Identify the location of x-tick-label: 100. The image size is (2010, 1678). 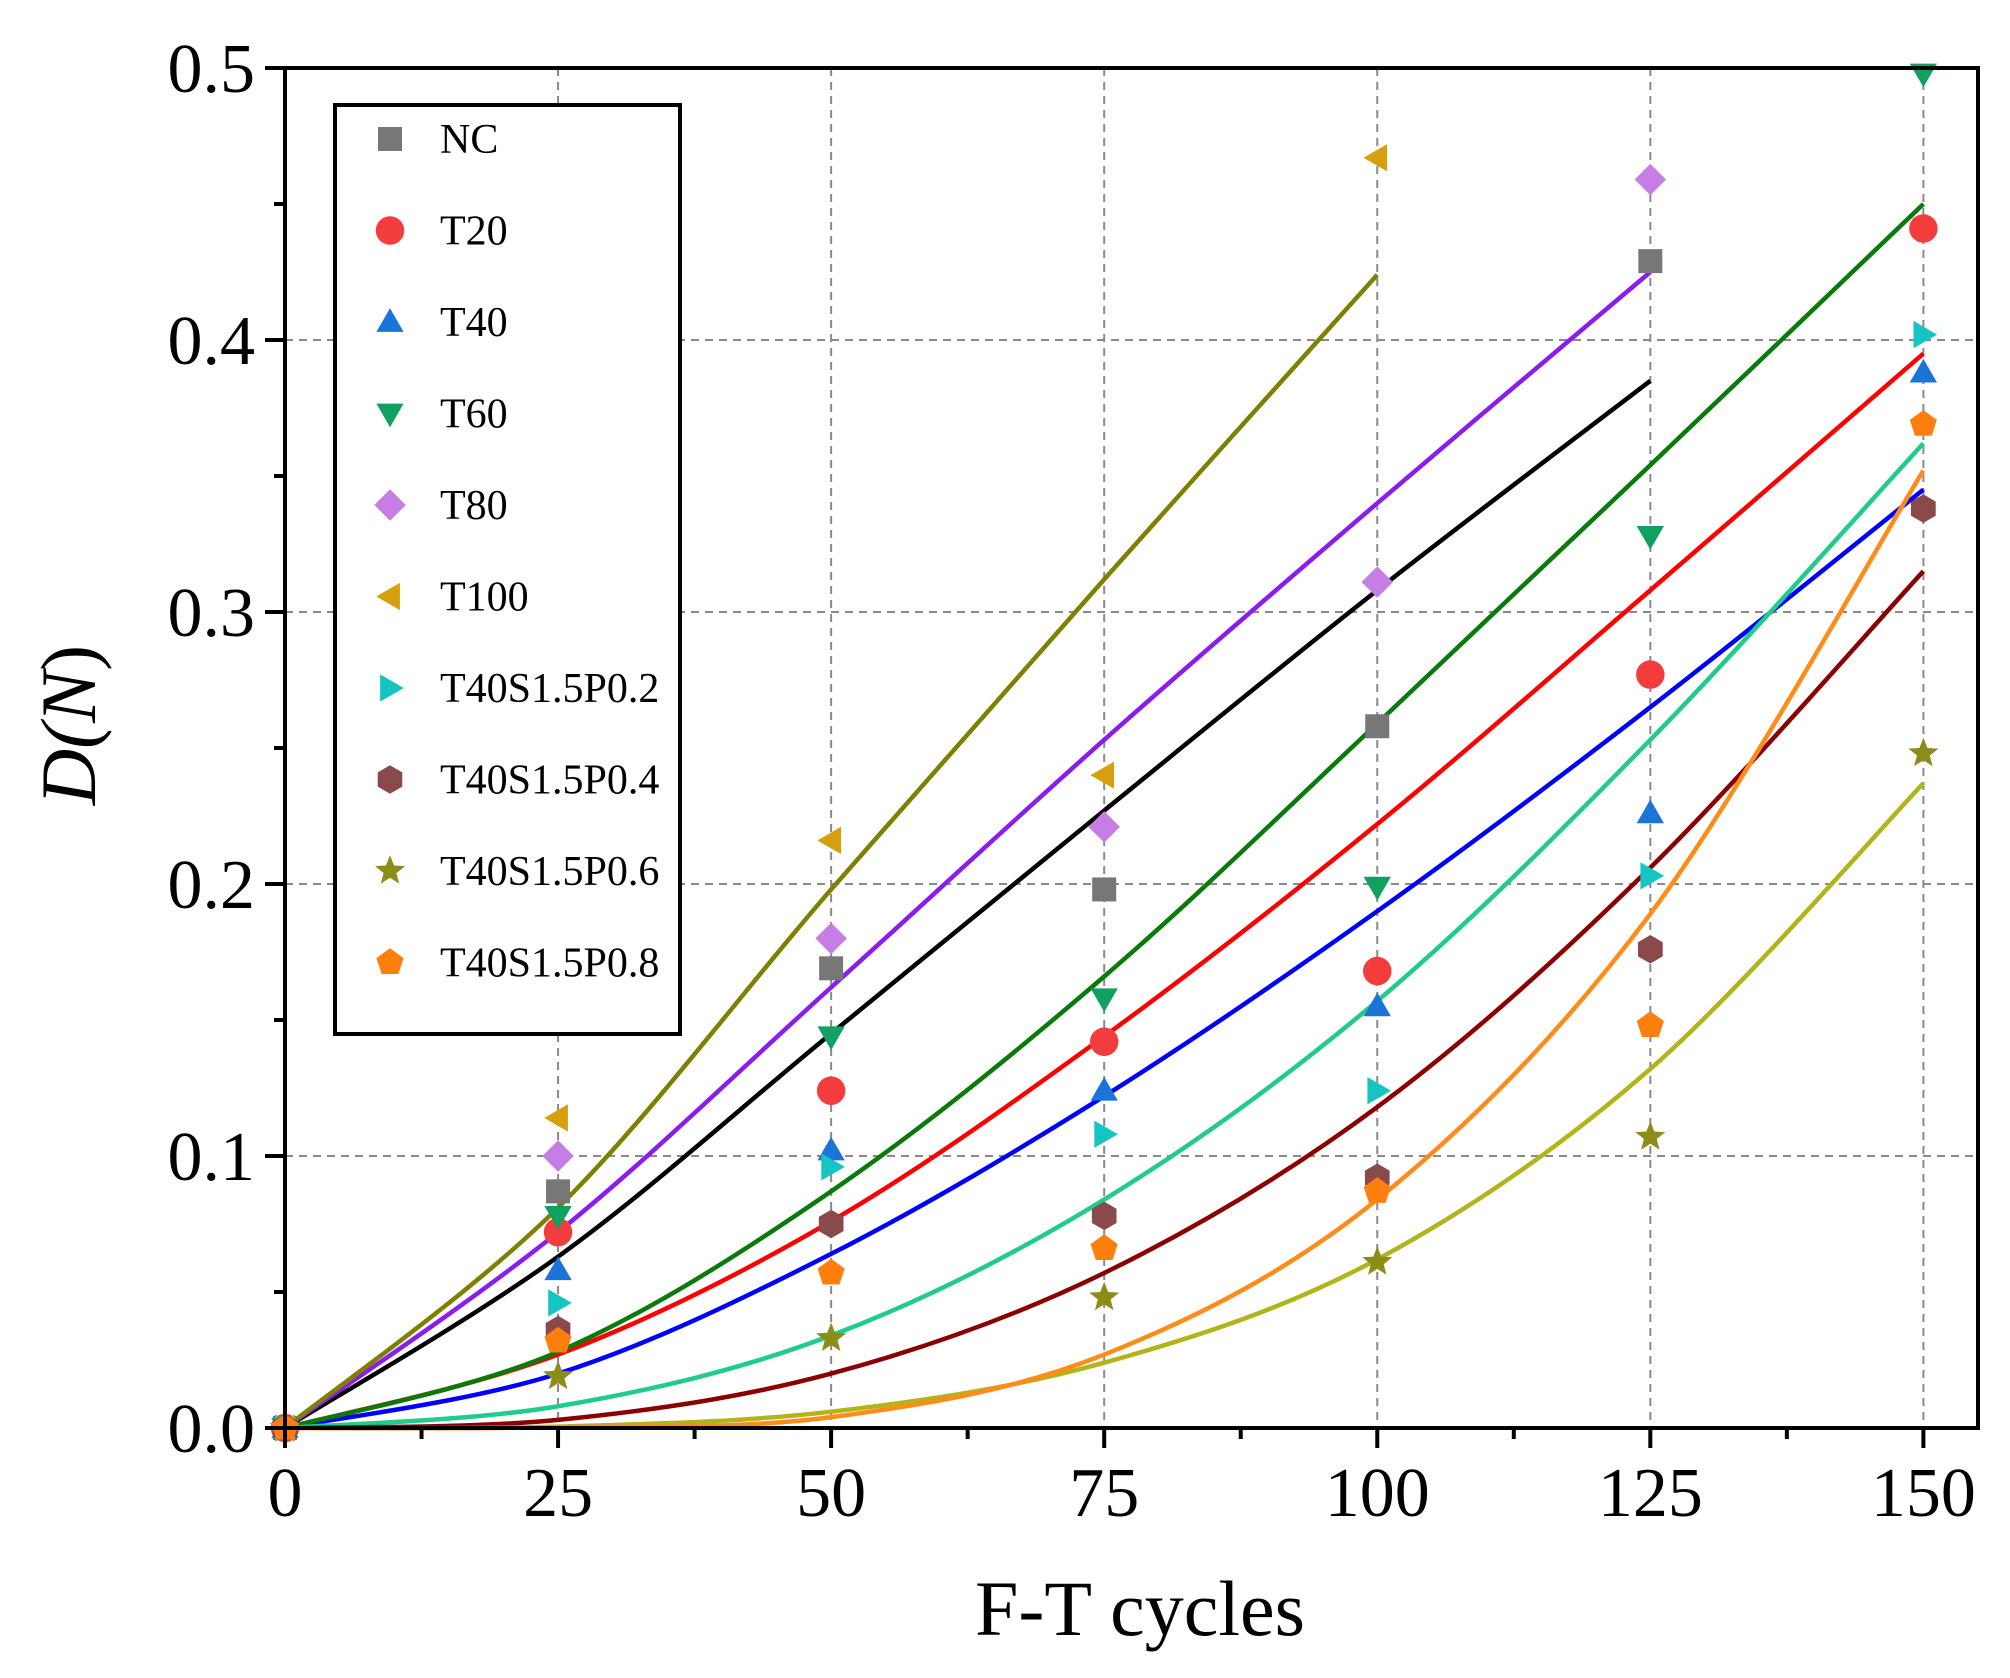
(1377, 1493).